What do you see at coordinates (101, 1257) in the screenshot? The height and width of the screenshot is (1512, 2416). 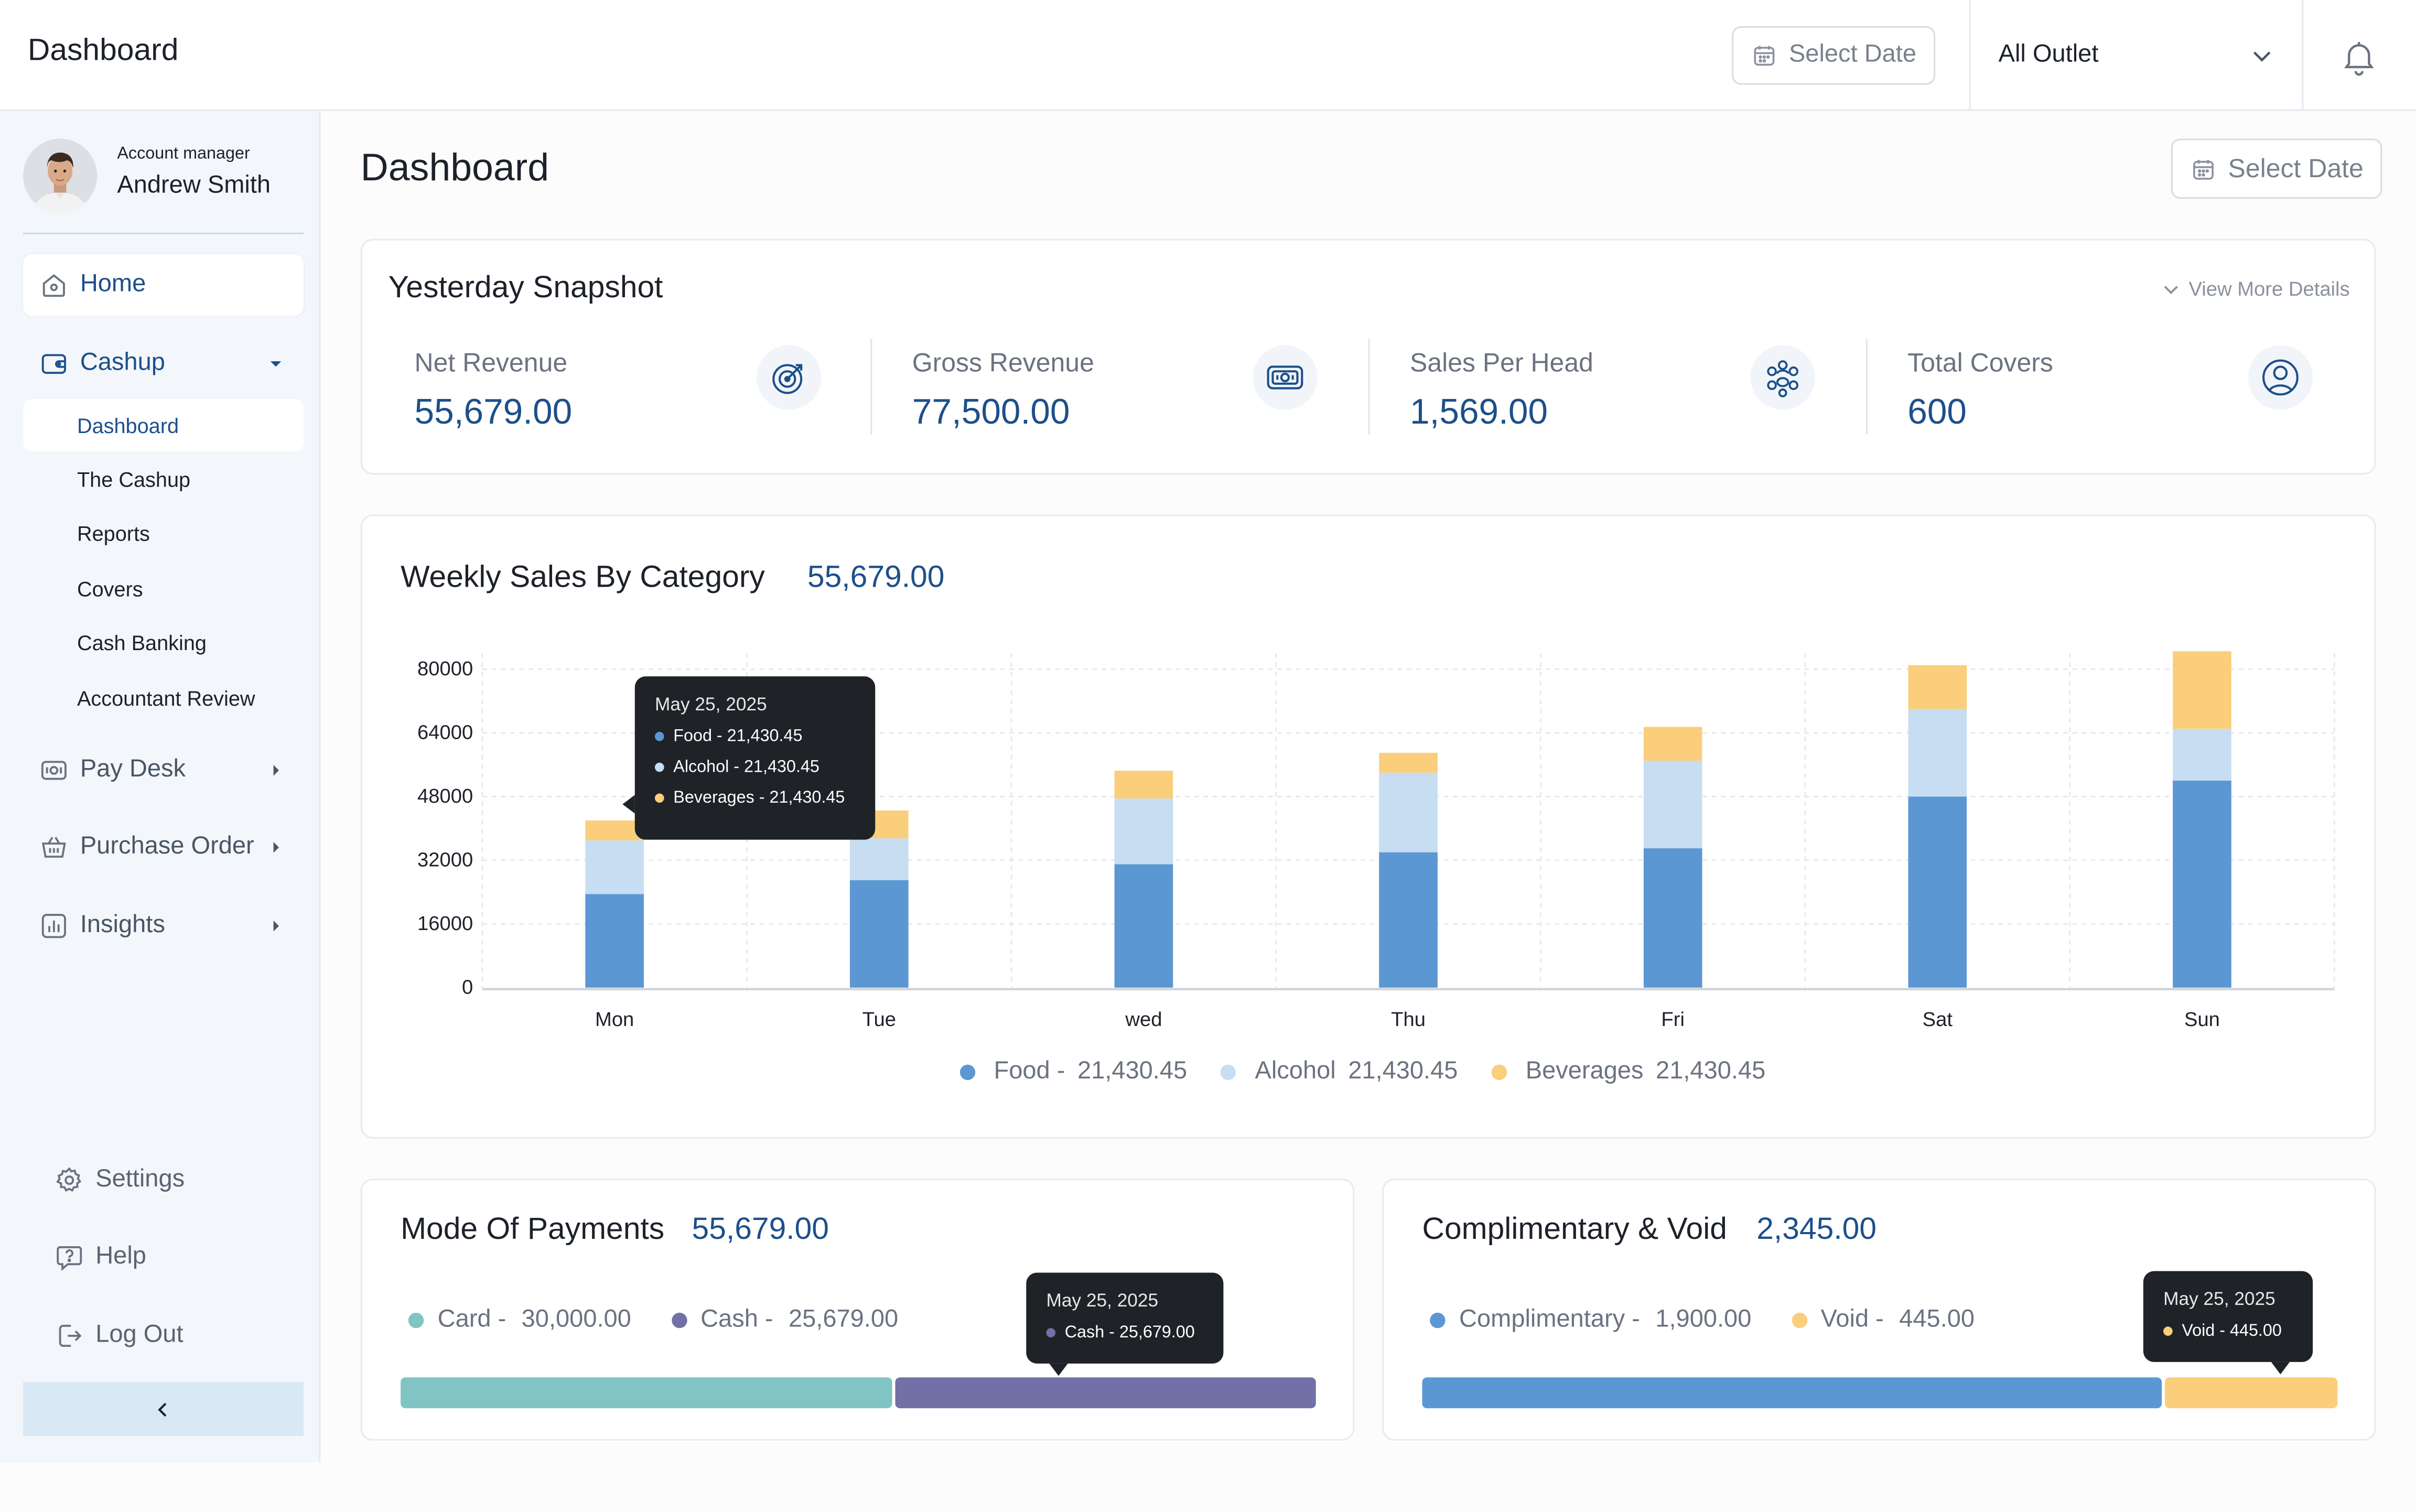 I see `nav-help: Help` at bounding box center [101, 1257].